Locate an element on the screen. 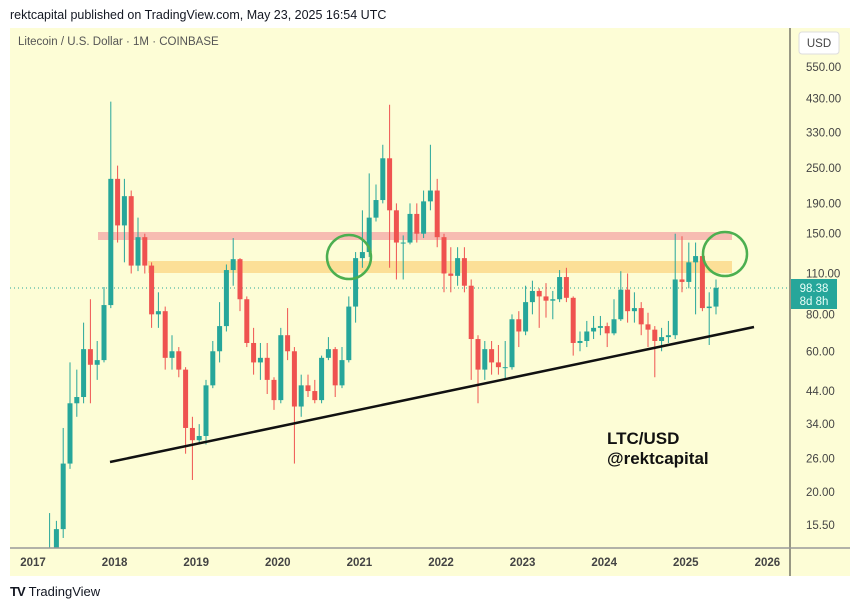 This screenshot has width=860, height=608. tradingview-logo: TV TradingView is located at coordinates (55, 591).